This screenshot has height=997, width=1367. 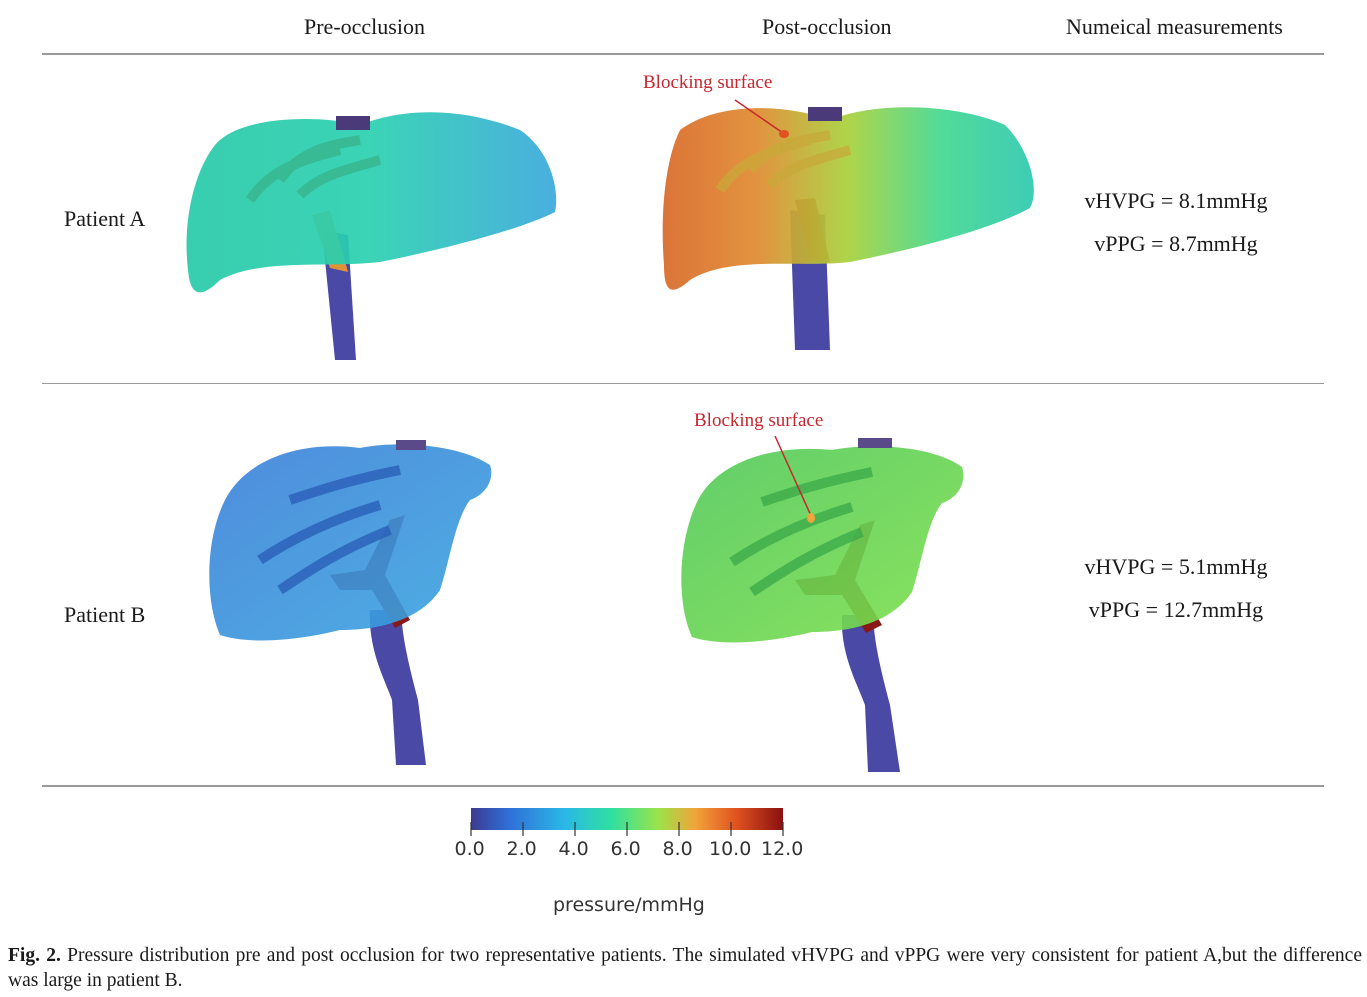 I want to click on colorbar, so click(x=627, y=822).